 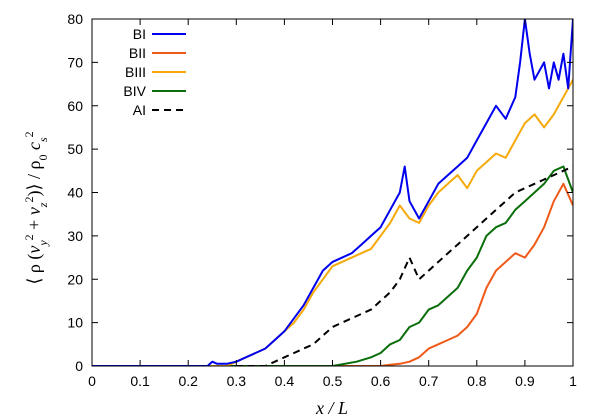 I want to click on y-tick-label: 10, so click(x=75, y=323).